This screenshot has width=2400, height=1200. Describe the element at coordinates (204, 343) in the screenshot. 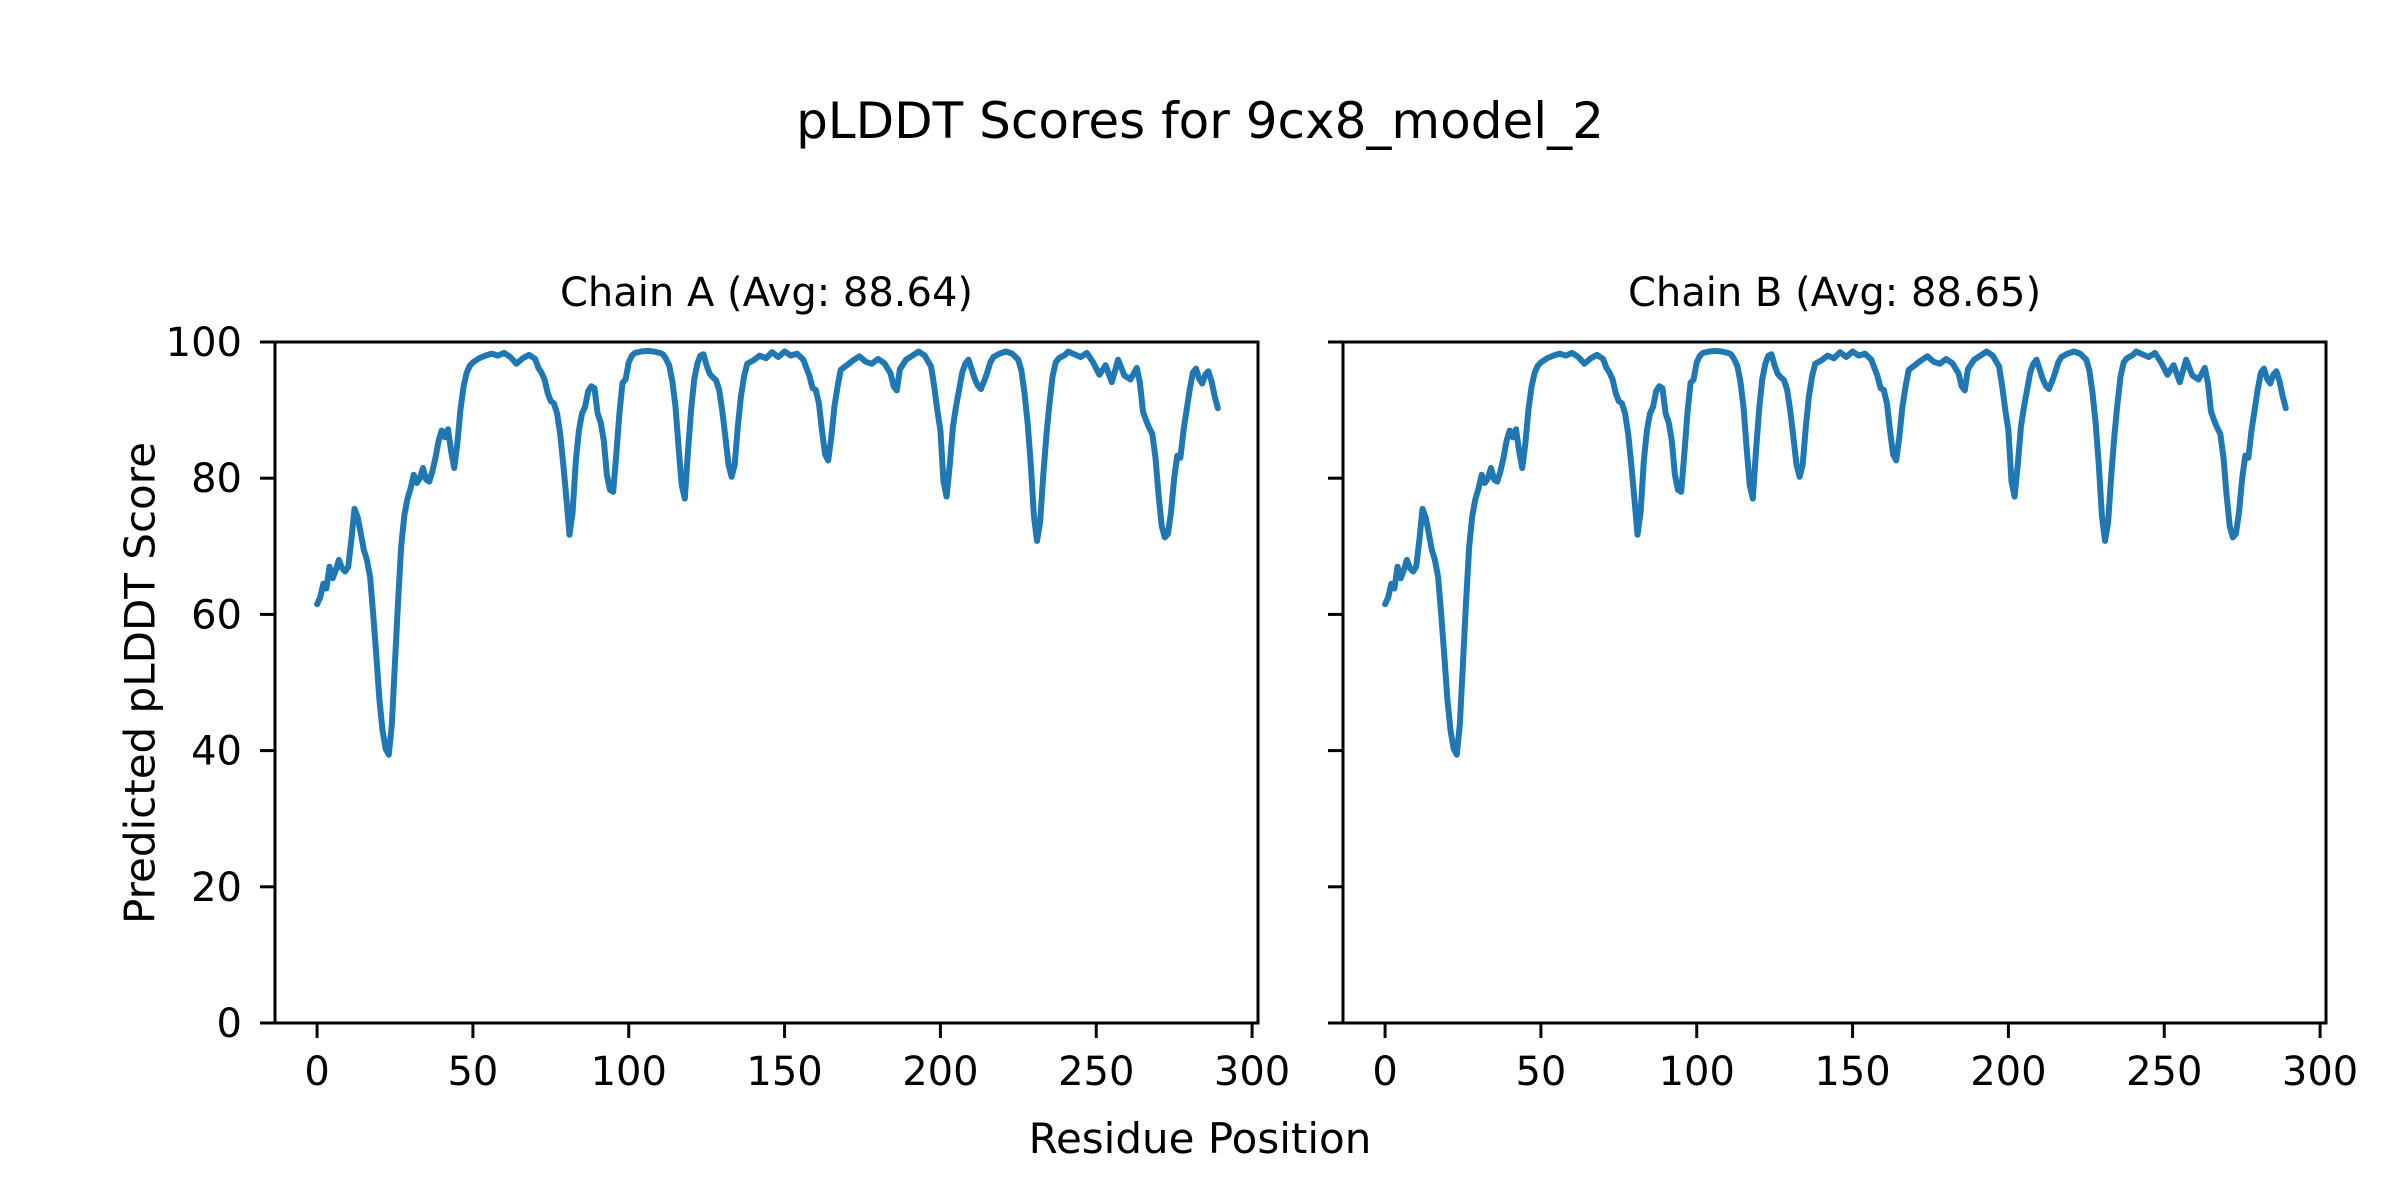

I see `y-tick-label: 100` at that location.